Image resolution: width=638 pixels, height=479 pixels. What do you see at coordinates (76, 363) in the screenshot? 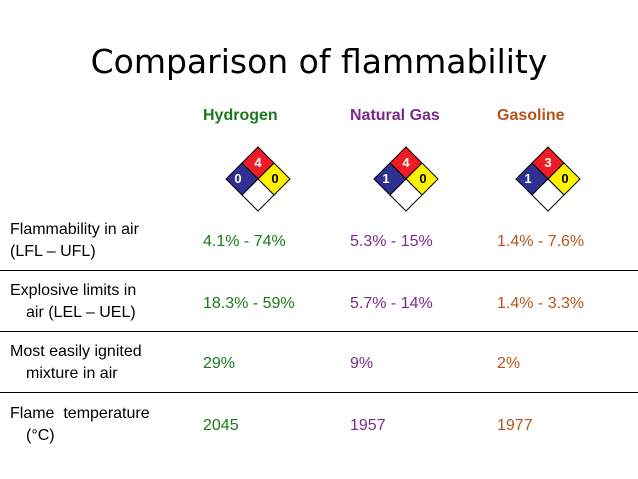
I see `row-label-ignited-mixture: Most easily ignited mixture in air` at bounding box center [76, 363].